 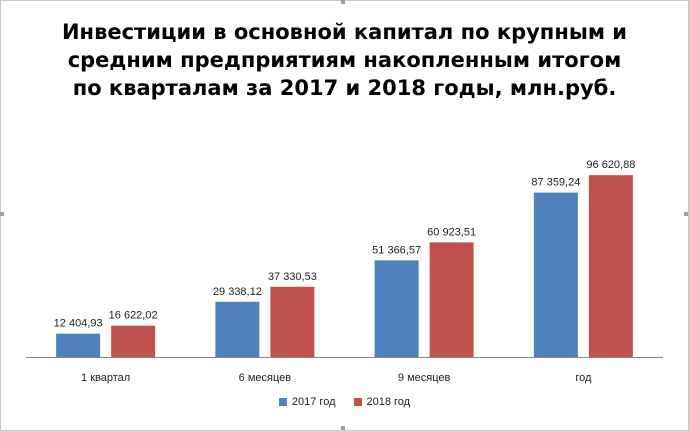 I want to click on x-tick-label-2: 9 месяцев, so click(x=424, y=378).